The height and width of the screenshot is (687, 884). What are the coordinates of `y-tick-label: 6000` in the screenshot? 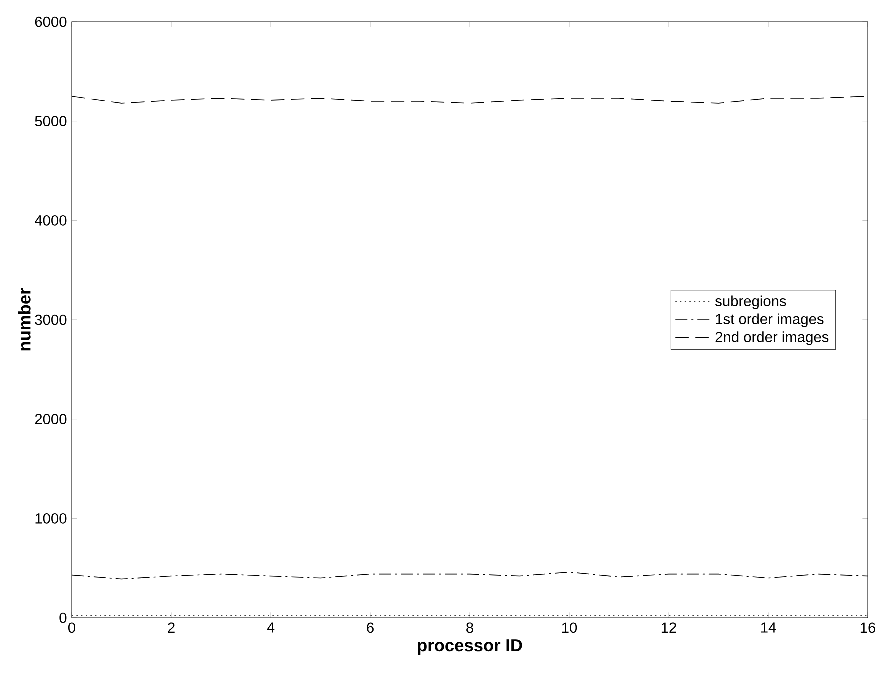 It's located at (51, 22).